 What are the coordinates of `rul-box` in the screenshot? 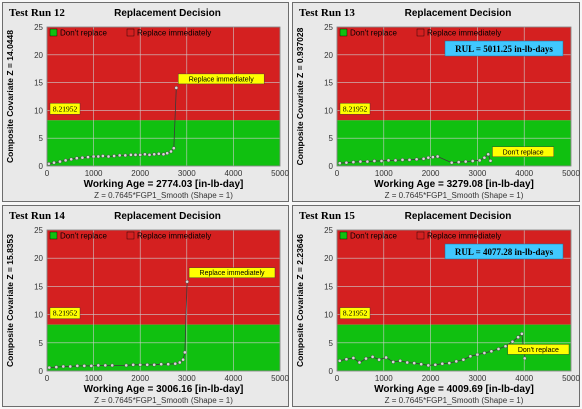 It's located at (504, 251).